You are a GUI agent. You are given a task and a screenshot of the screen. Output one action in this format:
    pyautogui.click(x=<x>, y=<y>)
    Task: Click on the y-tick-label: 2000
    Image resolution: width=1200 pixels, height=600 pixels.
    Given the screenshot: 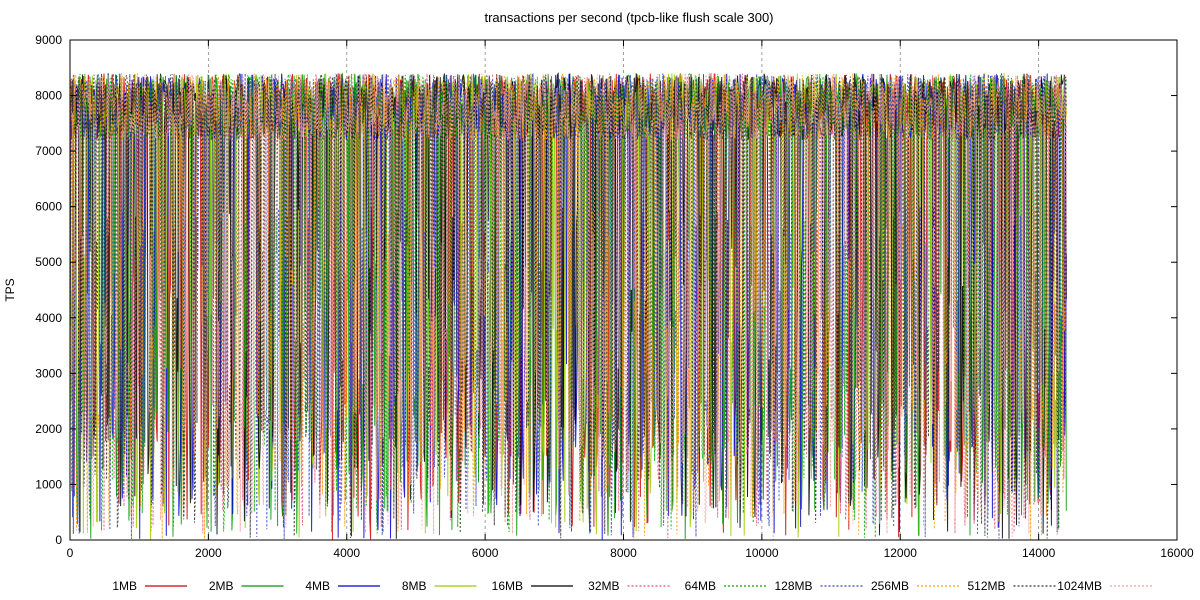 What is the action you would take?
    pyautogui.click(x=48, y=429)
    